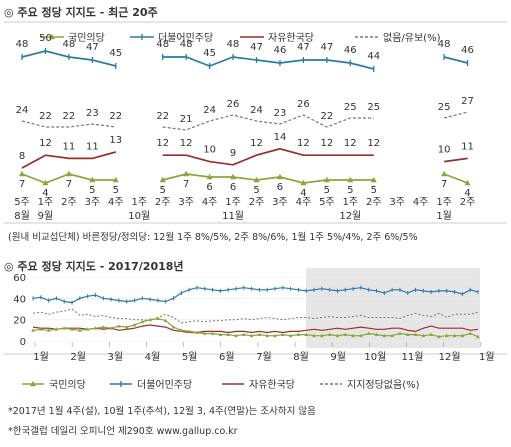  Describe the element at coordinates (92, 113) in the screenshot. I see `data-label-none-3: 23` at that location.